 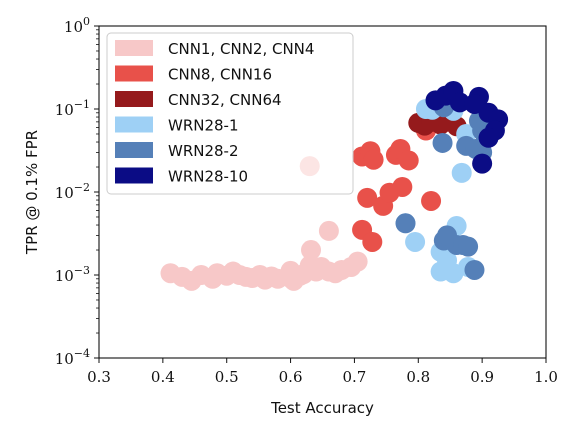 I want to click on y-tick-exponent: −3, so click(x=82, y=270).